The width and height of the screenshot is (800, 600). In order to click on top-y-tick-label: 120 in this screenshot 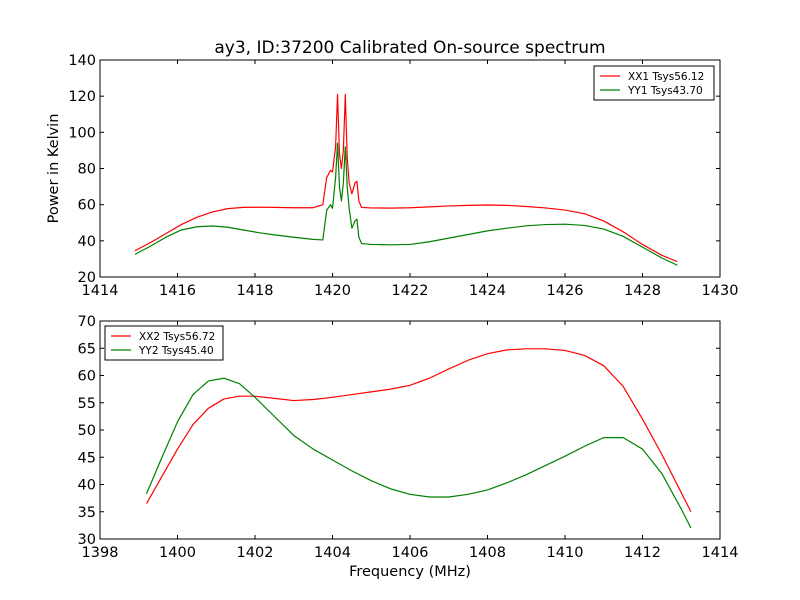, I will do `click(82, 97)`.